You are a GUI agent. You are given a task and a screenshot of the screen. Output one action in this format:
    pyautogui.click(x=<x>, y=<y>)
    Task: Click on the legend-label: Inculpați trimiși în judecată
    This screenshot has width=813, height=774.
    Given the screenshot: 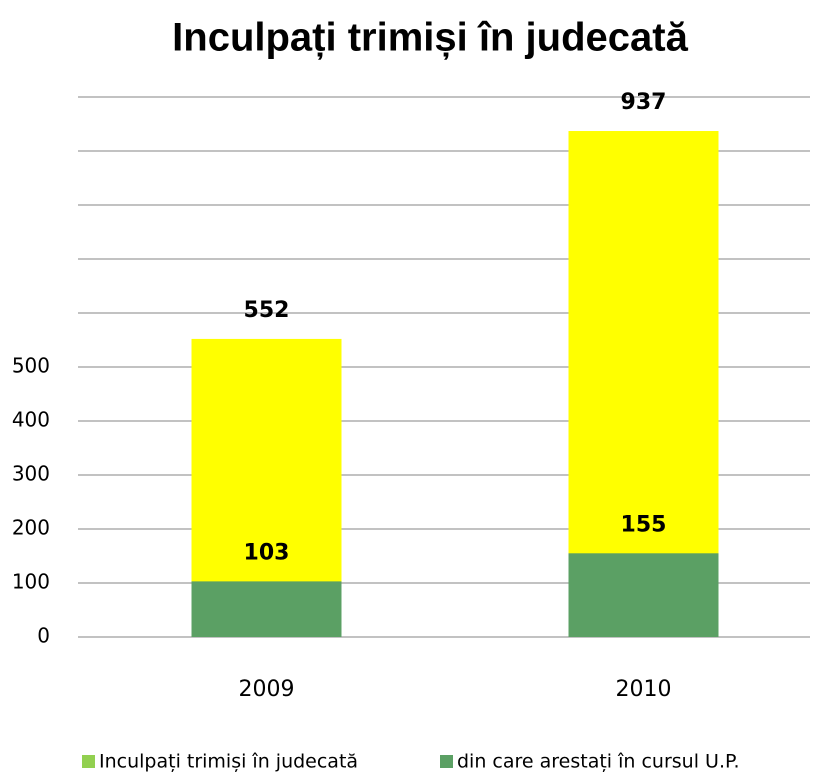 What is the action you would take?
    pyautogui.click(x=228, y=762)
    